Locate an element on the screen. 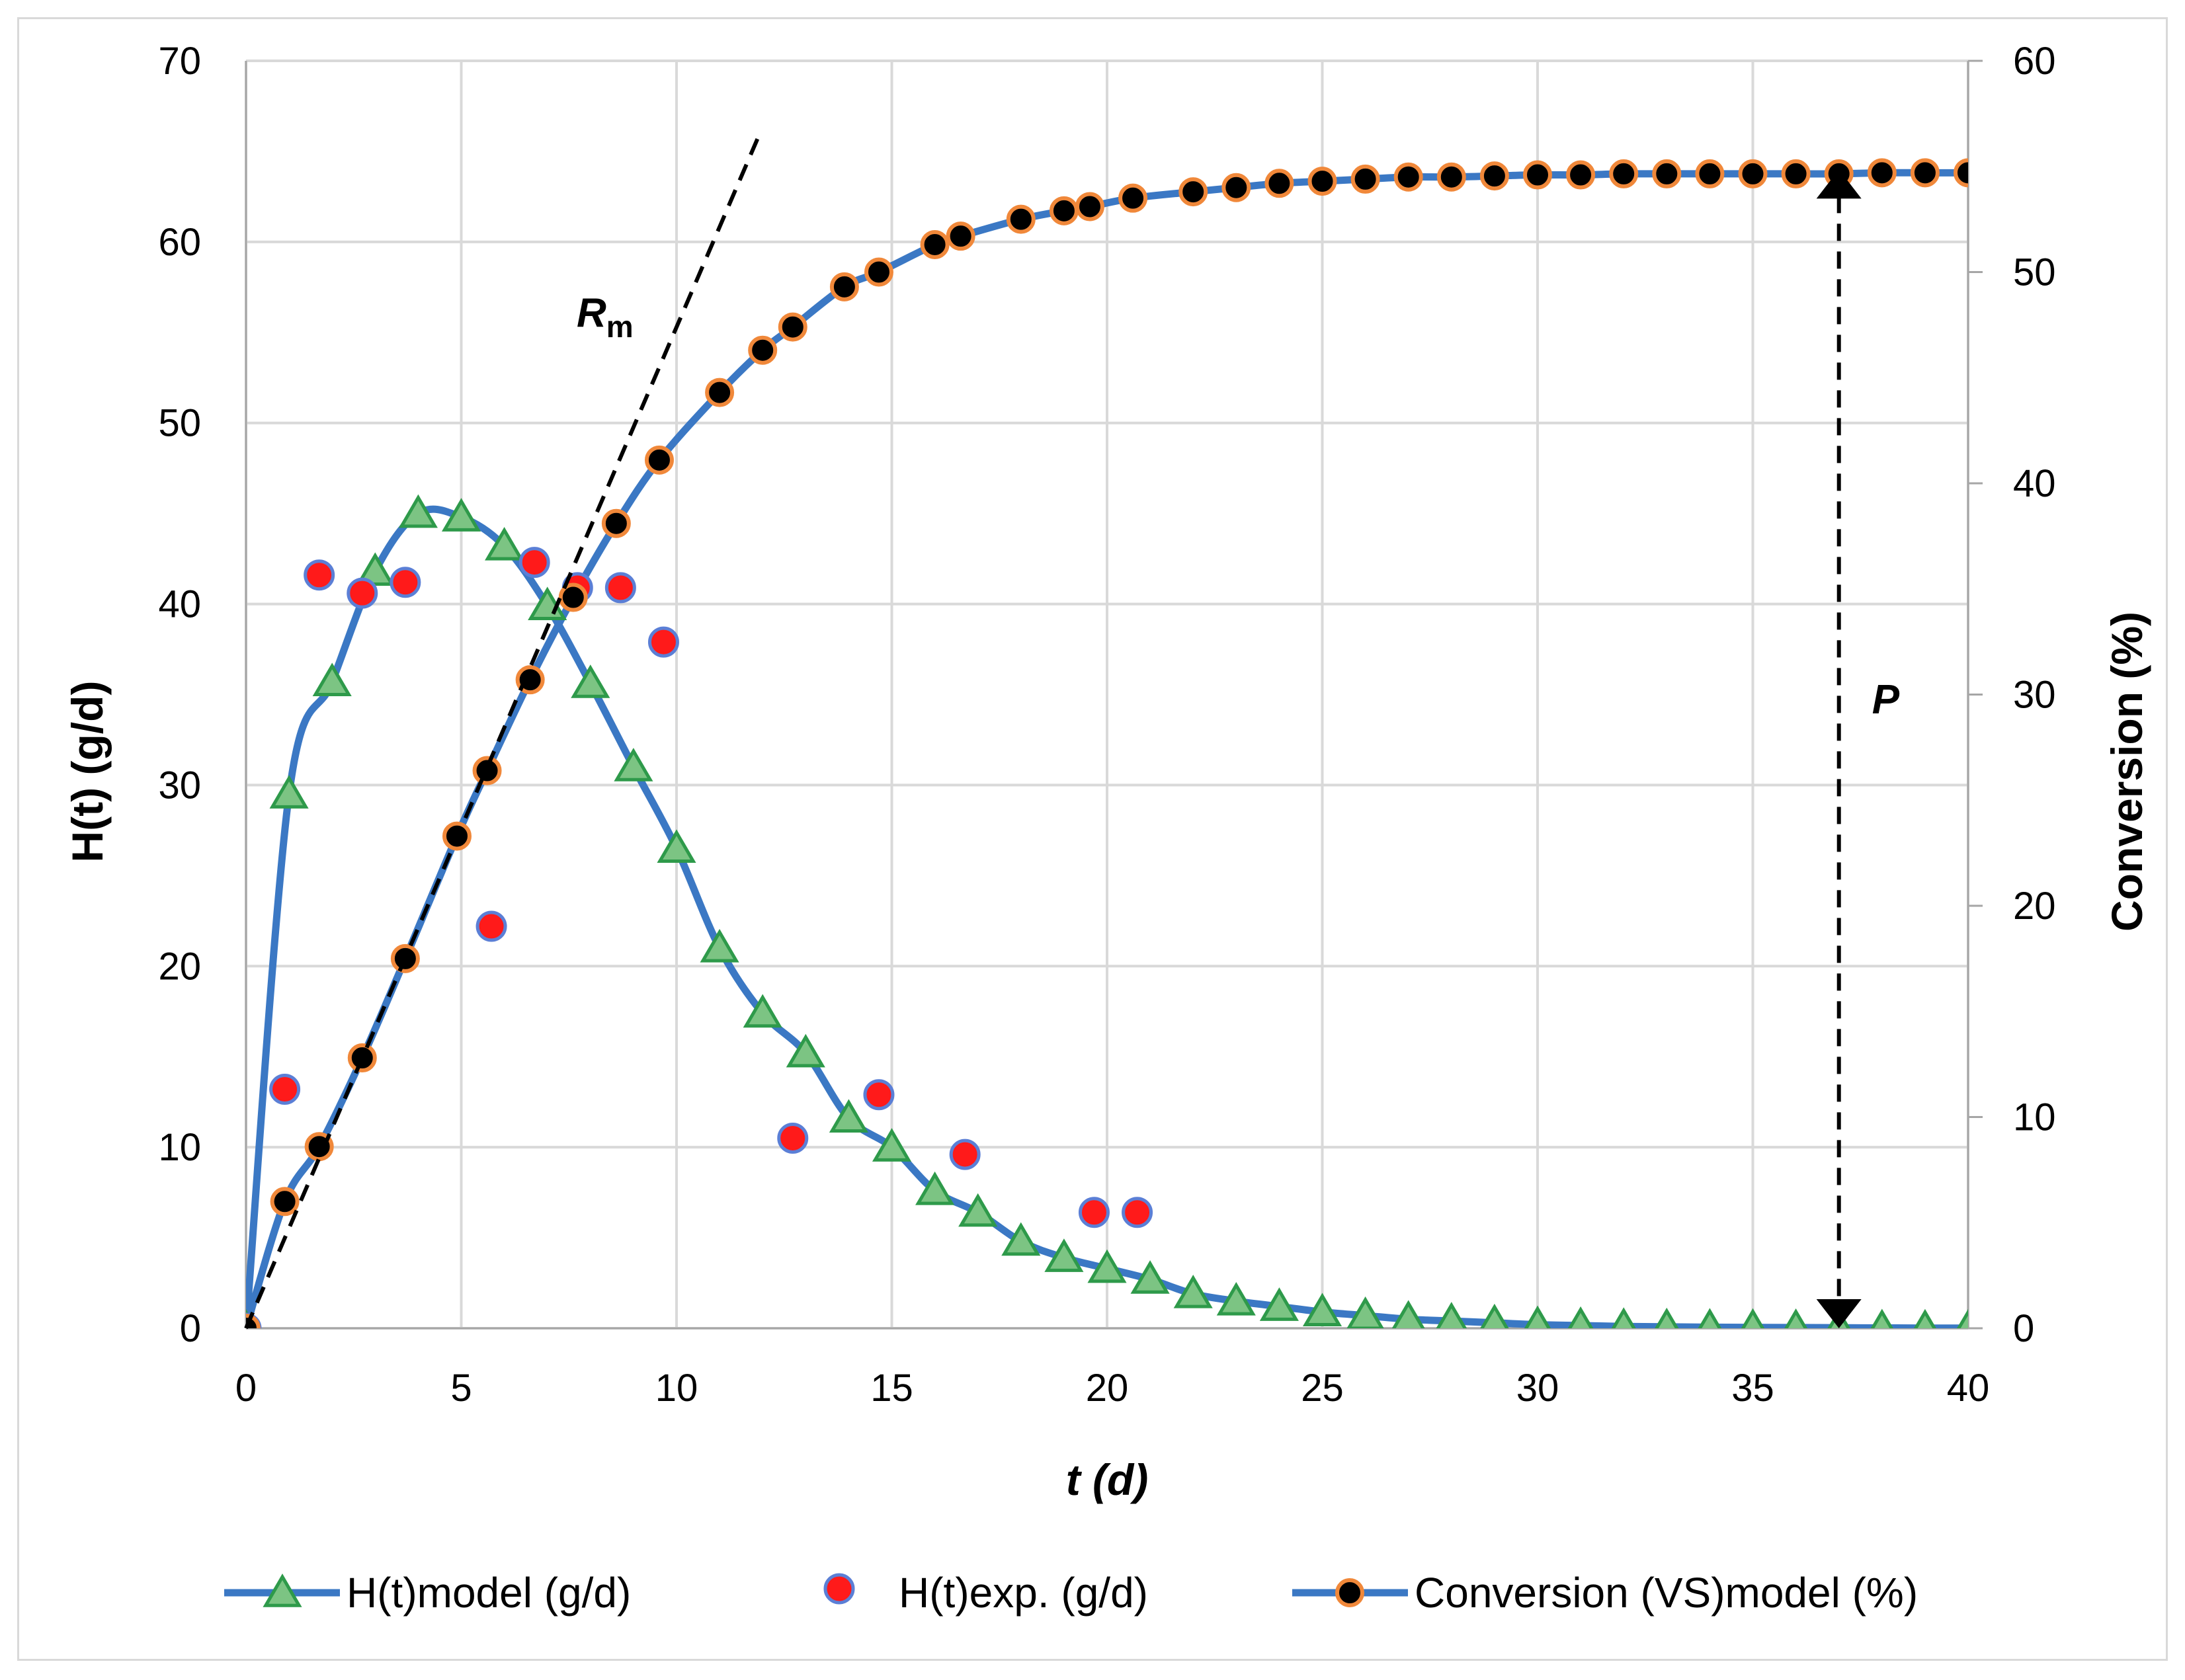 The image size is (2185, 1680). x-tick-label: 30 is located at coordinates (1538, 1388).